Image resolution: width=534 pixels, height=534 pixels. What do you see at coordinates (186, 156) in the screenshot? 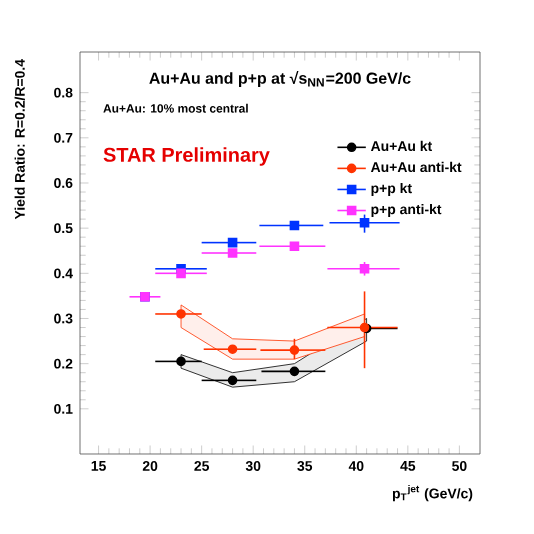
I see `annotation: STAR Preliminary` at bounding box center [186, 156].